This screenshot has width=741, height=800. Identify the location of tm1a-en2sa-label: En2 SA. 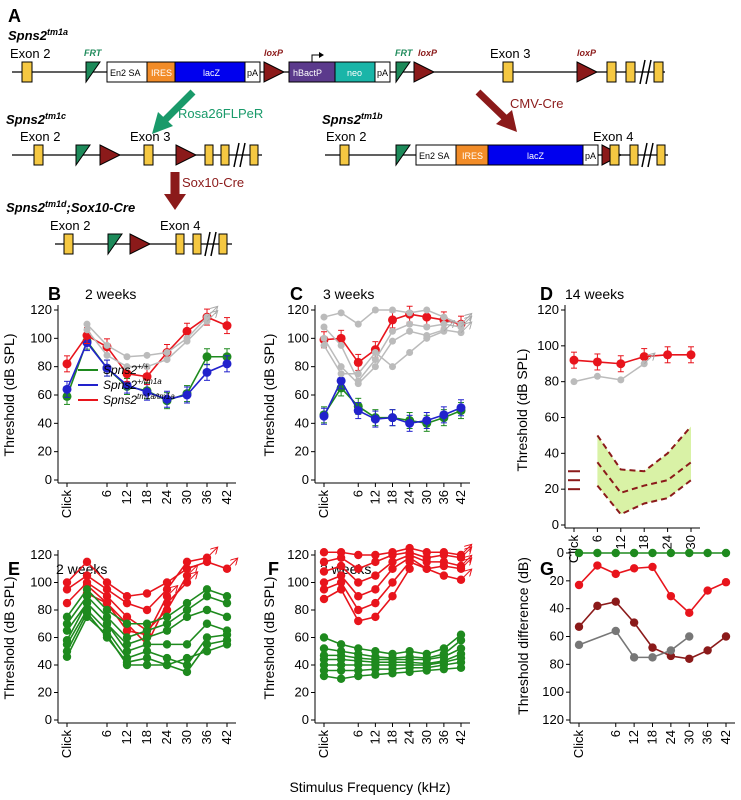
(125, 73).